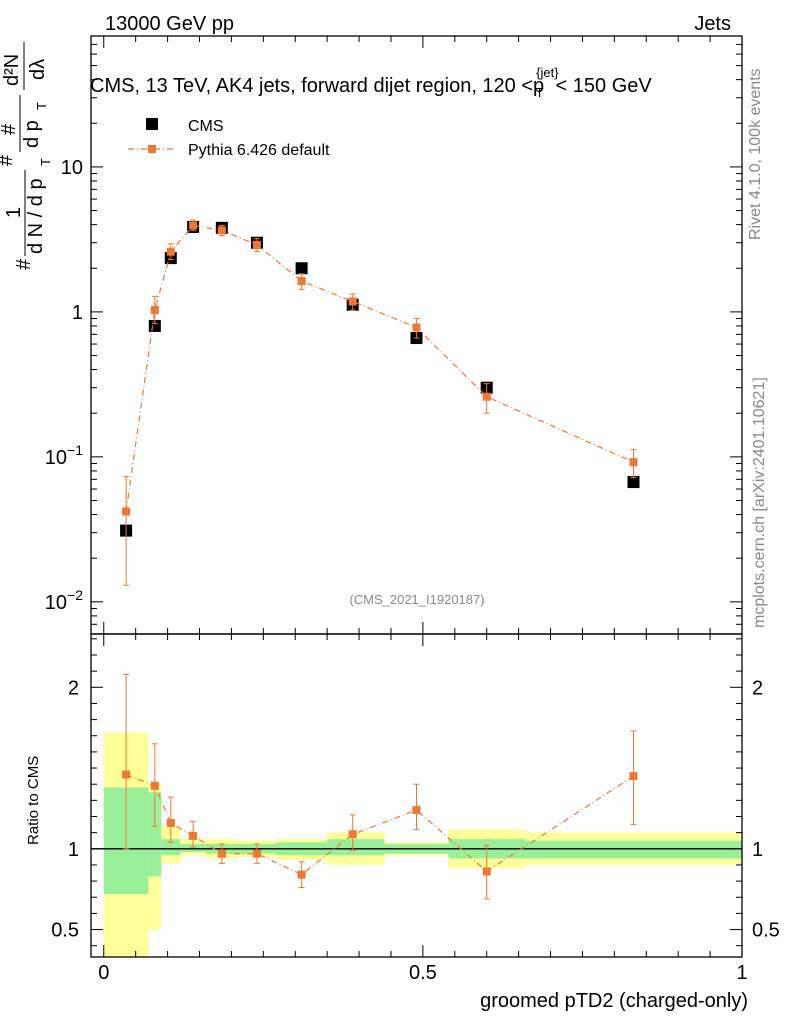 The image size is (786, 1024). I want to click on mcplots-label: mcplots.cern.ch [arXiv:2401.10621], so click(759, 502).